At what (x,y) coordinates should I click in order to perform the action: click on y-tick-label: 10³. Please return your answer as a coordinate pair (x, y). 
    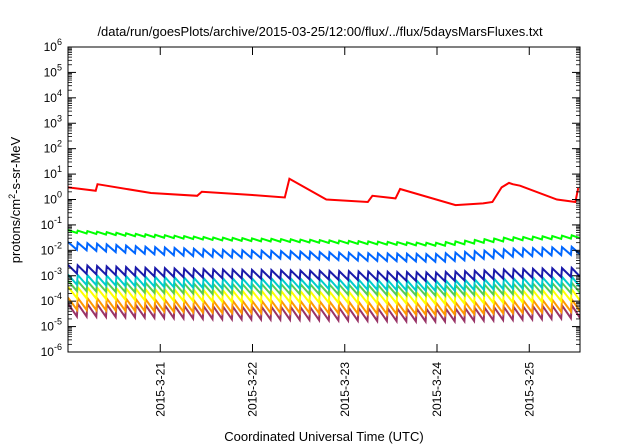
    Looking at the image, I should click on (53, 121).